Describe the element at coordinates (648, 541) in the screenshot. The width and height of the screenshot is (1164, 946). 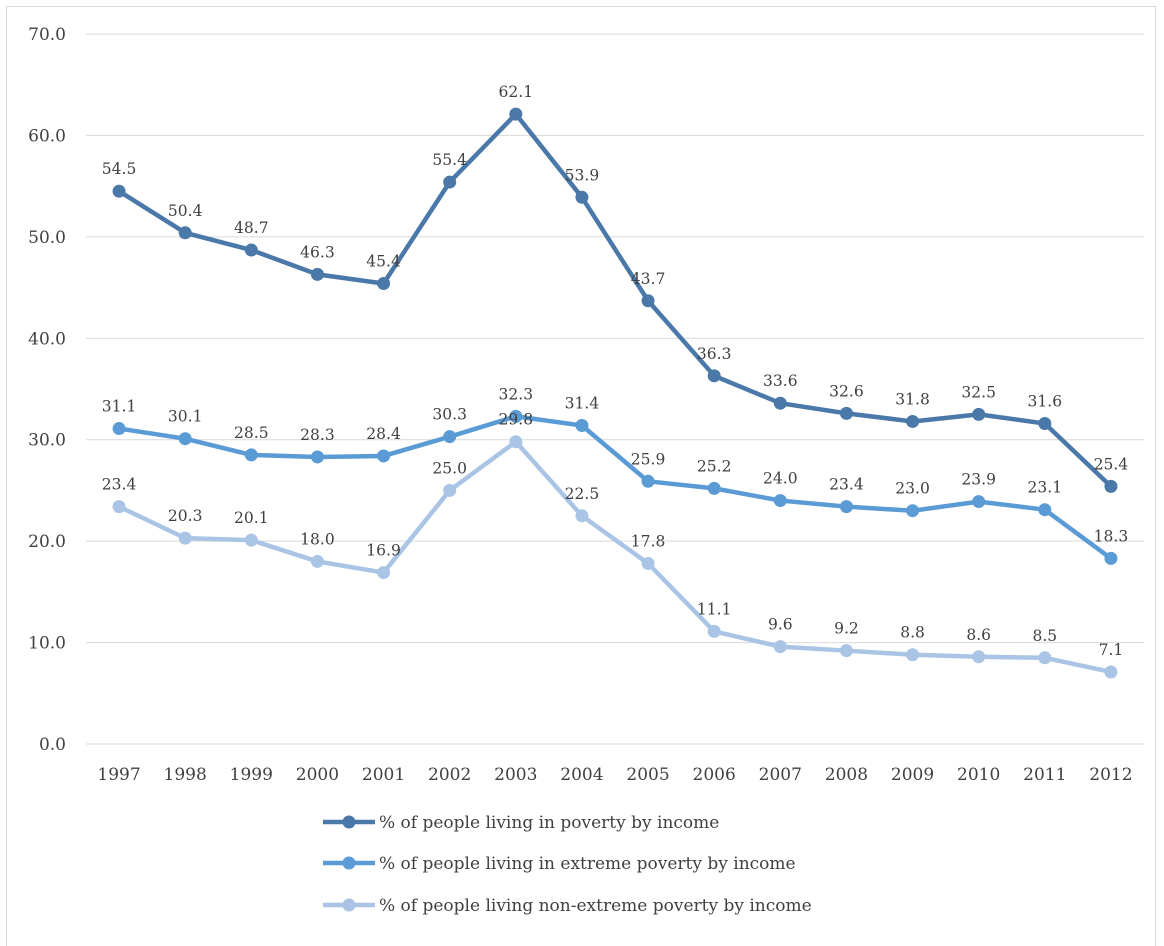
I see `data-label: 17.8` at that location.